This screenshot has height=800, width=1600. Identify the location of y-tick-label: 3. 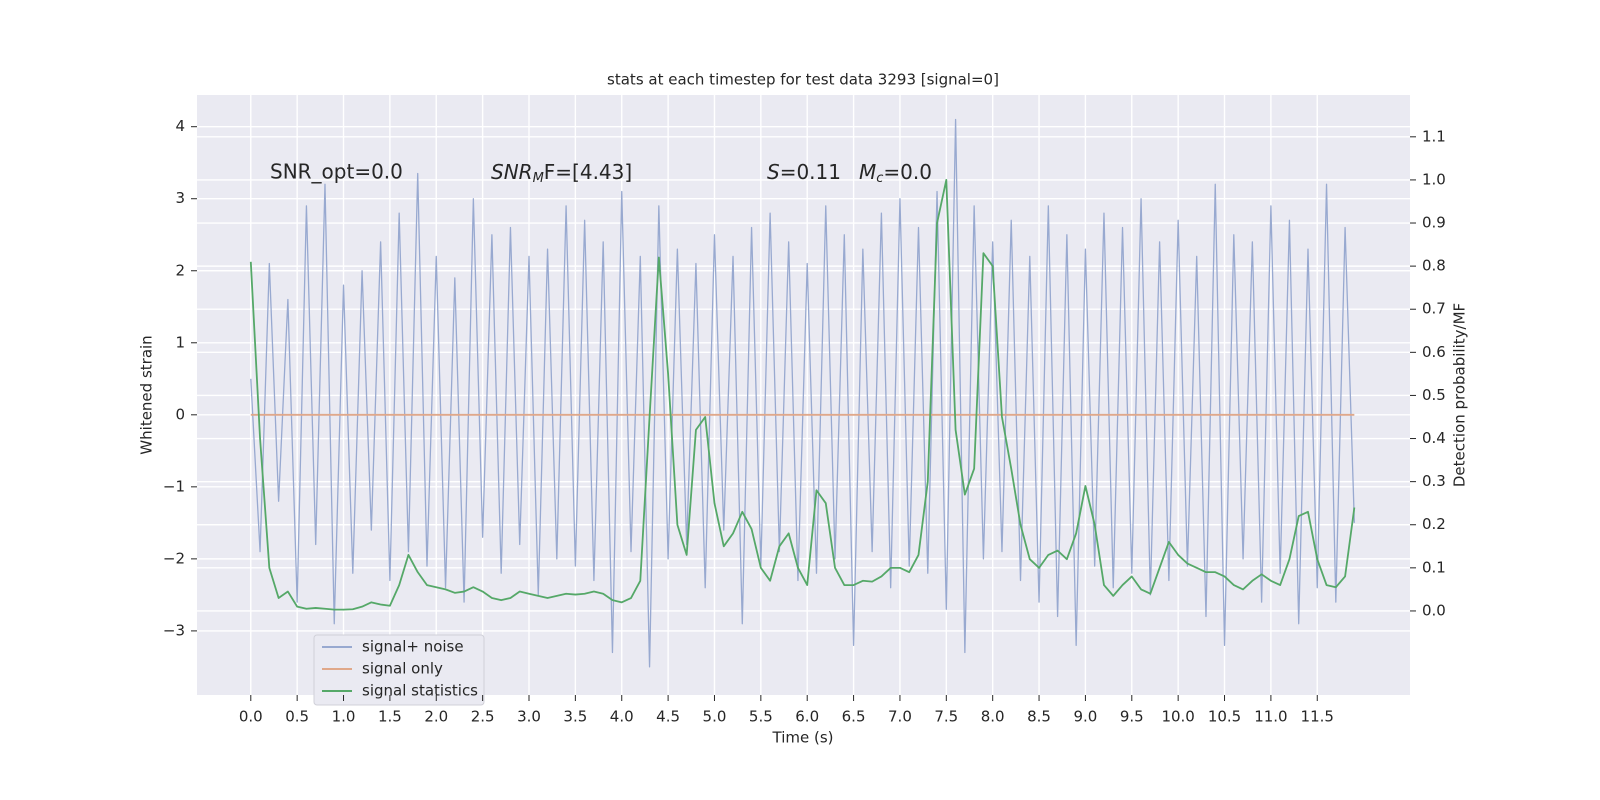
(180, 198).